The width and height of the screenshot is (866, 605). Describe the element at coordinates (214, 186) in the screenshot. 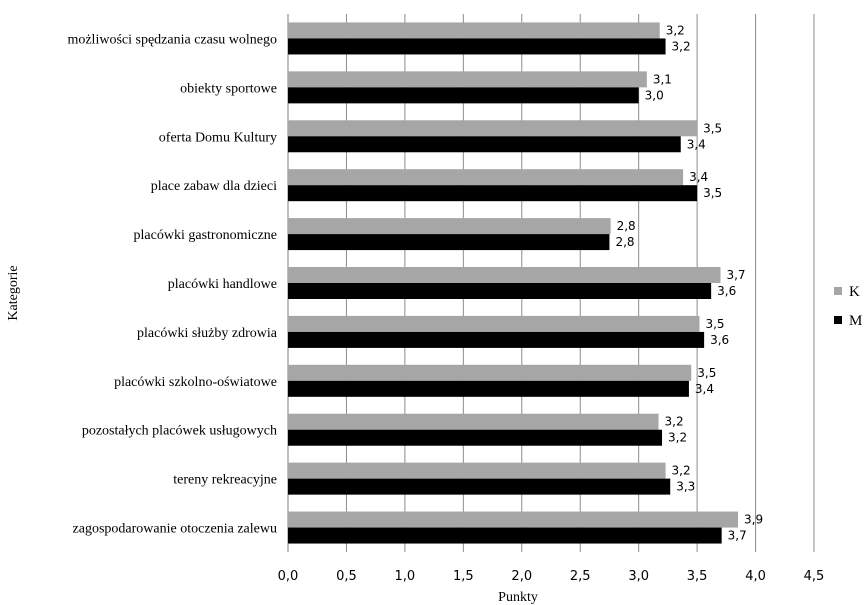

I see `category-label: place zabaw dla dzieci` at that location.